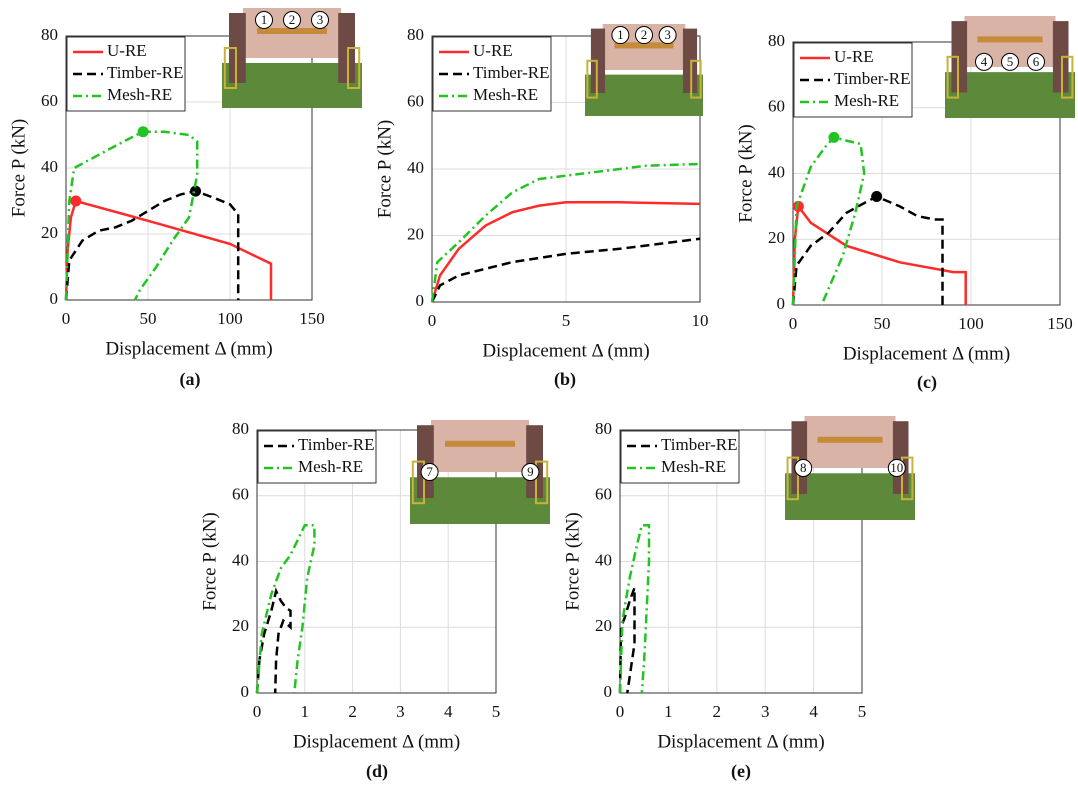  What do you see at coordinates (803, 467) in the screenshot?
I see `inset-label: 8` at bounding box center [803, 467].